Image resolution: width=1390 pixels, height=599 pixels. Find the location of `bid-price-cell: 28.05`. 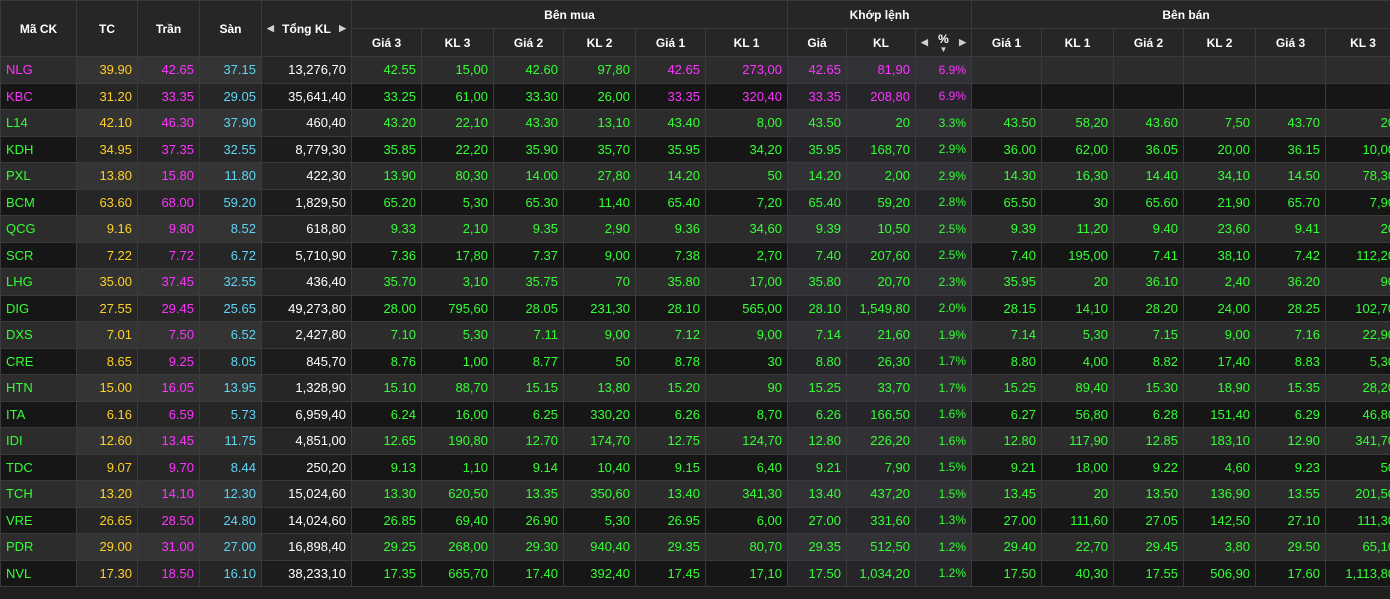

bid-price-cell: 28.05 is located at coordinates (528, 308).